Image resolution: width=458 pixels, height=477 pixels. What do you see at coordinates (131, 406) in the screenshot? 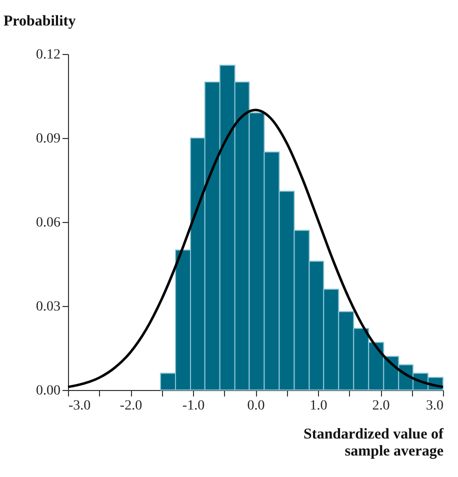
I see `x-tick-label: -2.0` at bounding box center [131, 406].